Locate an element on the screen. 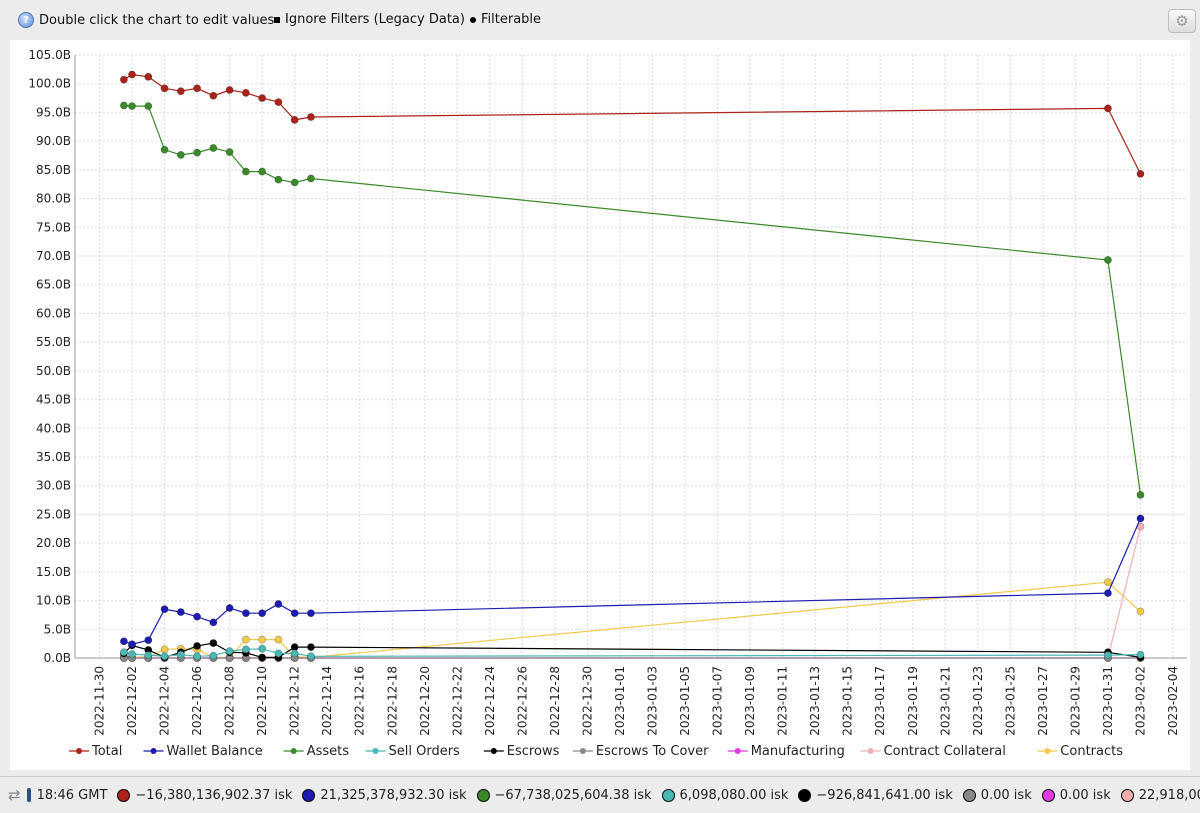 The height and width of the screenshot is (813, 1200). x-tick-label: 2022-12-14 is located at coordinates (327, 701).